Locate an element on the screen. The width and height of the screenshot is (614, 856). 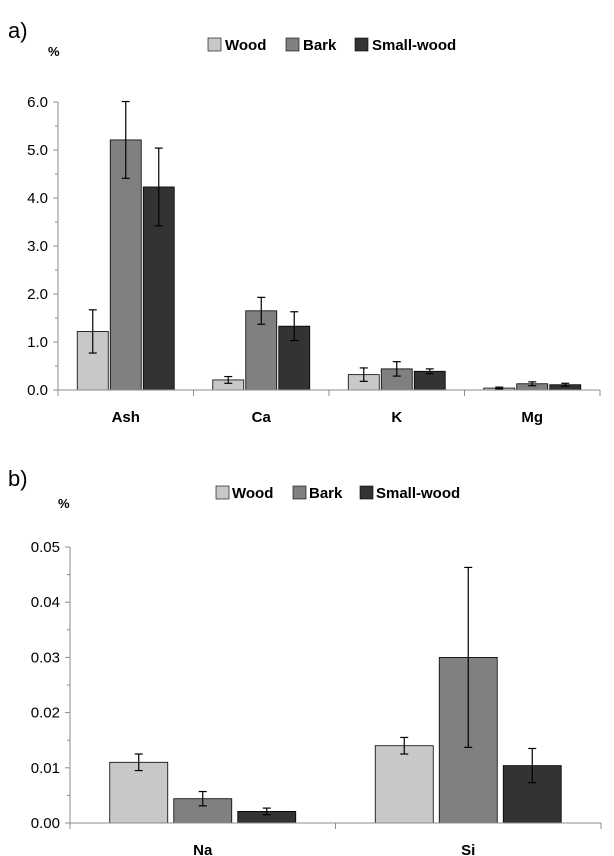
error-bar-wood-mg is located at coordinates (499, 388).